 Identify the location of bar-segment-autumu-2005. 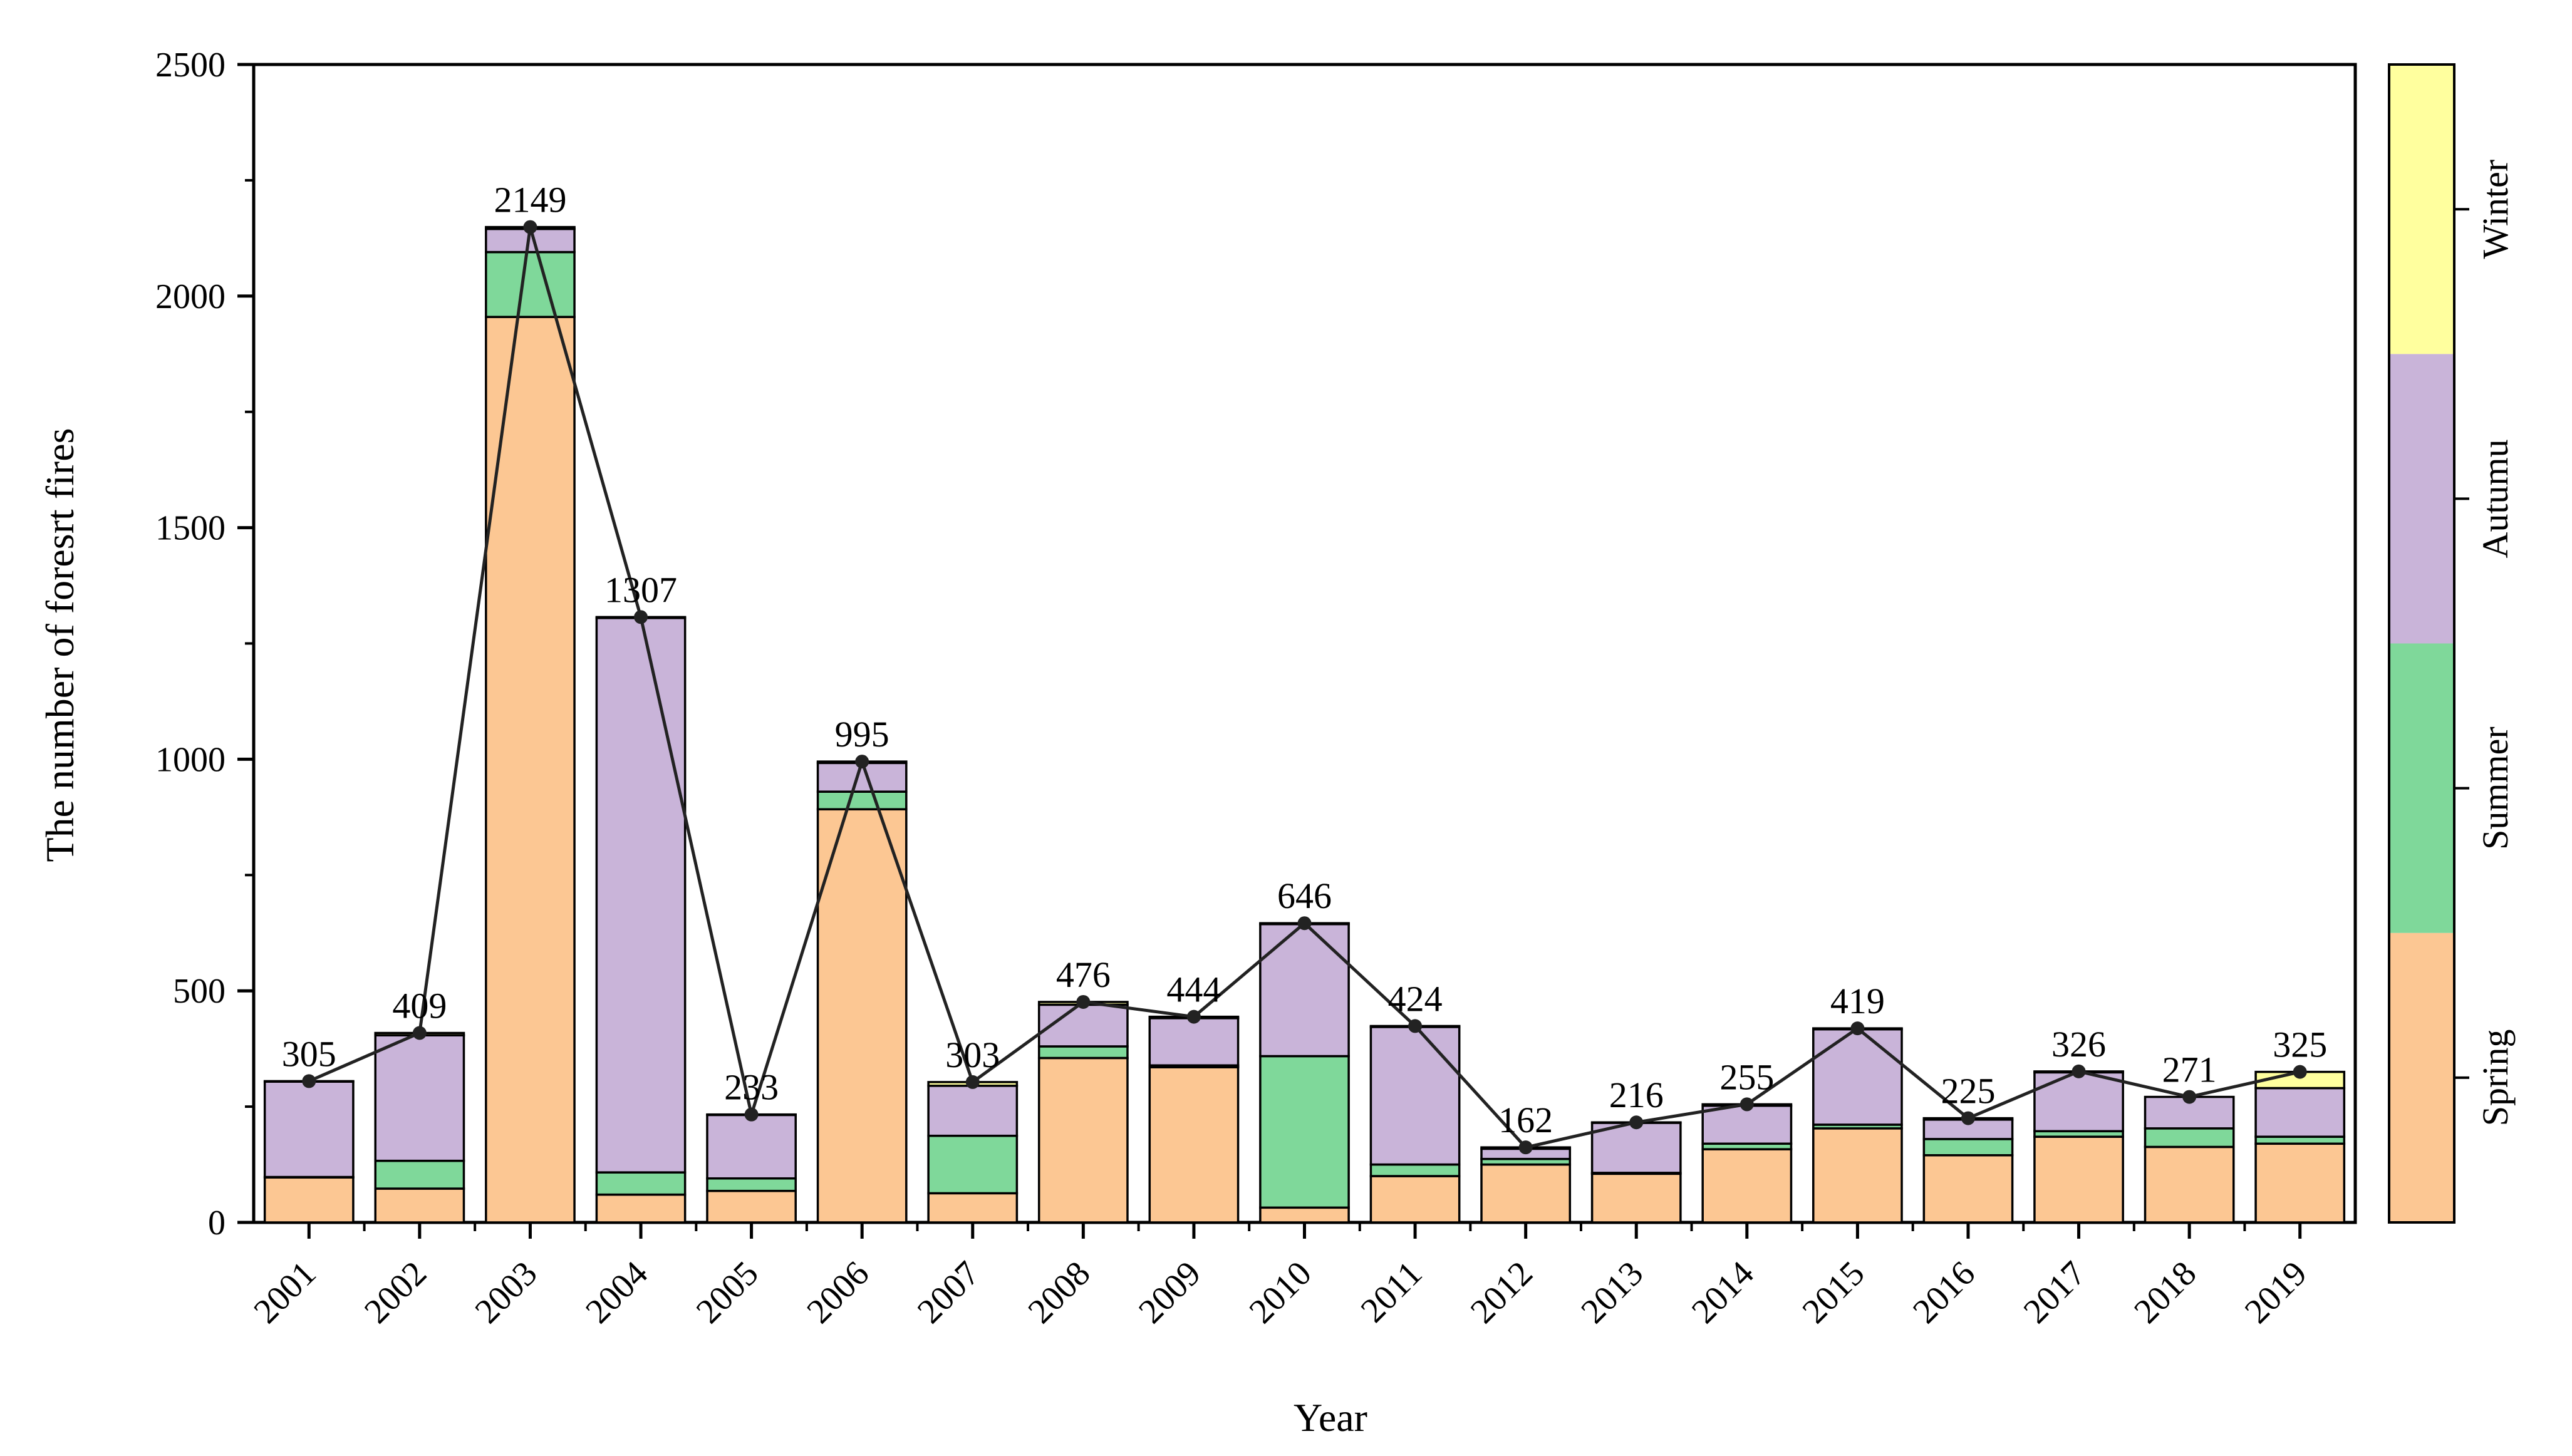
(751, 1146).